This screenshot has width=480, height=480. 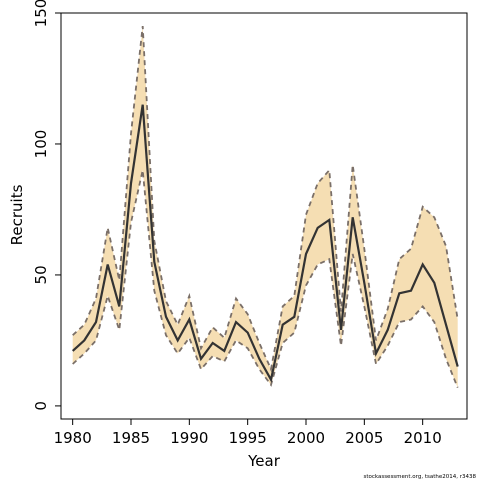 I want to click on x-tick-label: 1990, so click(x=189, y=438).